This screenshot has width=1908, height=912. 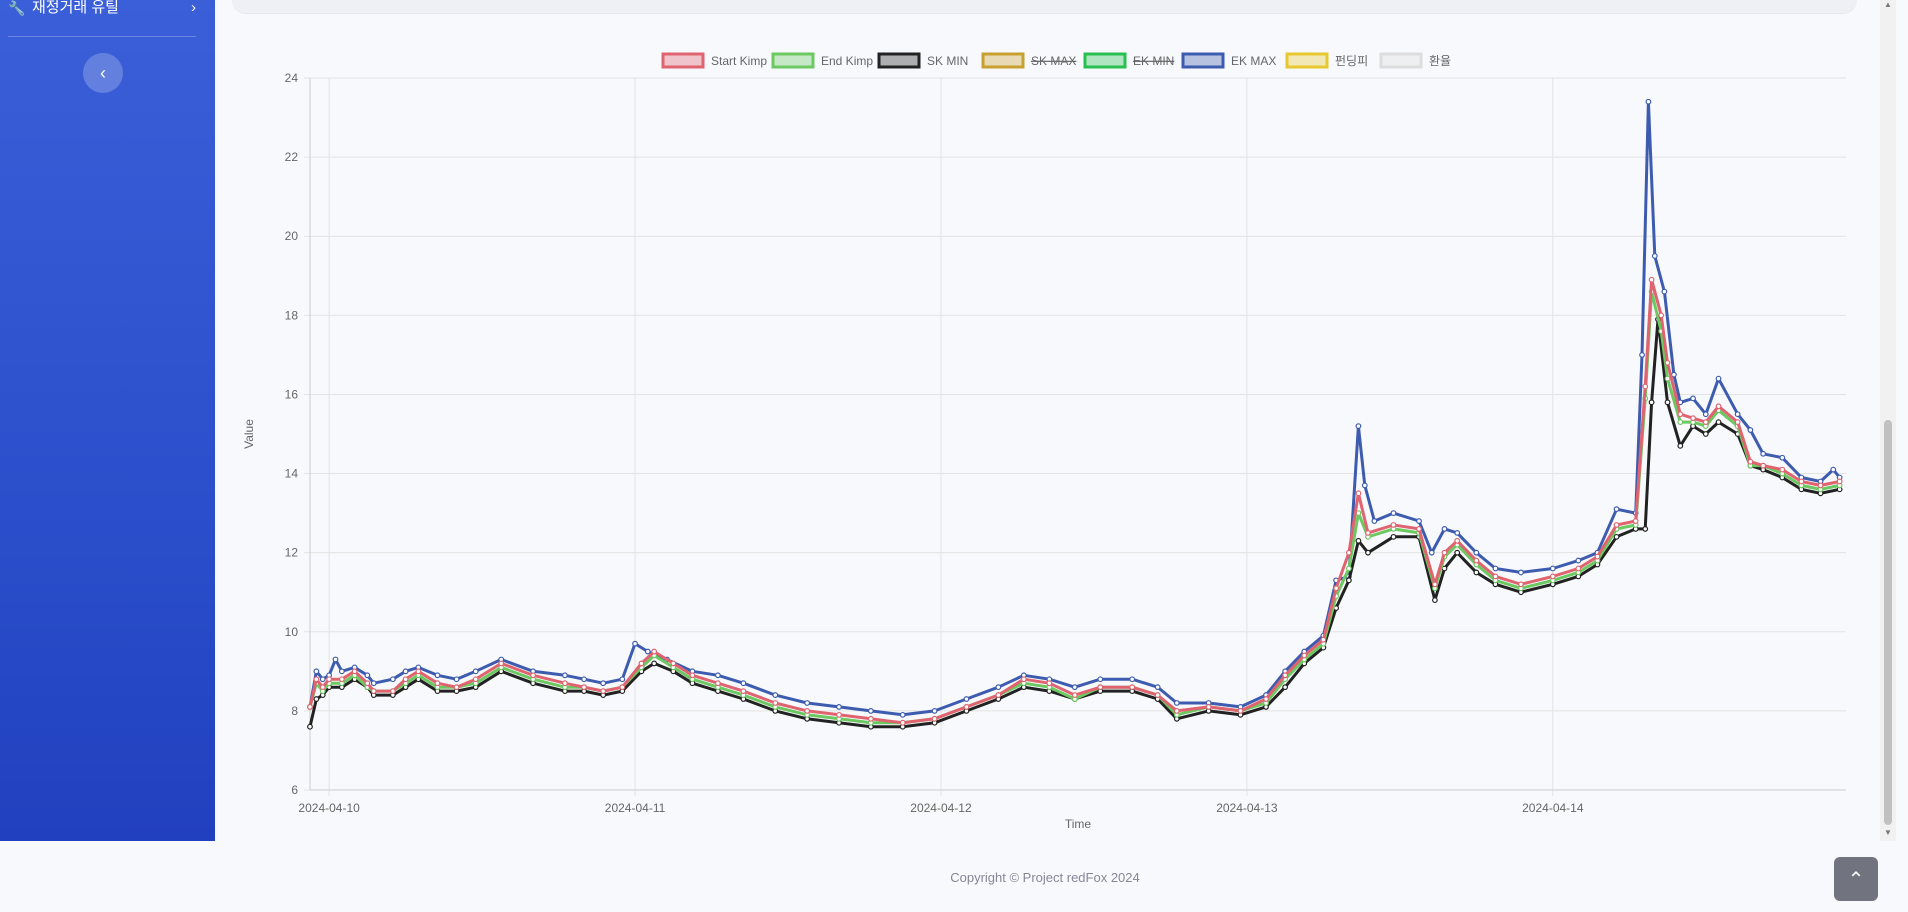 I want to click on page-scrollbar: ▲ ▼, so click(x=1888, y=420).